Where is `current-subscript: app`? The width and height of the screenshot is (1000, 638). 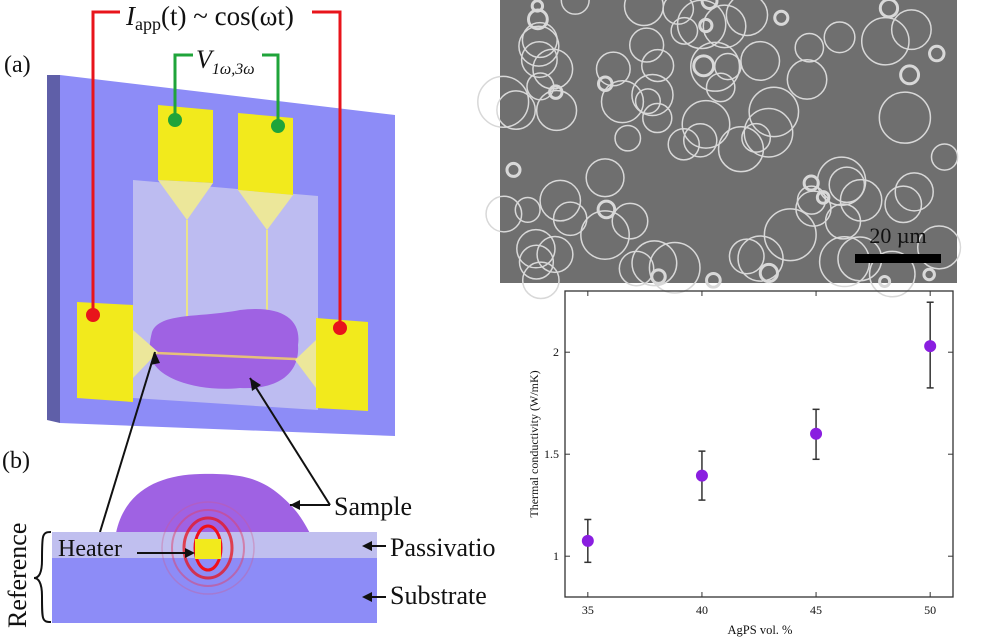
current-subscript: app is located at coordinates (148, 24).